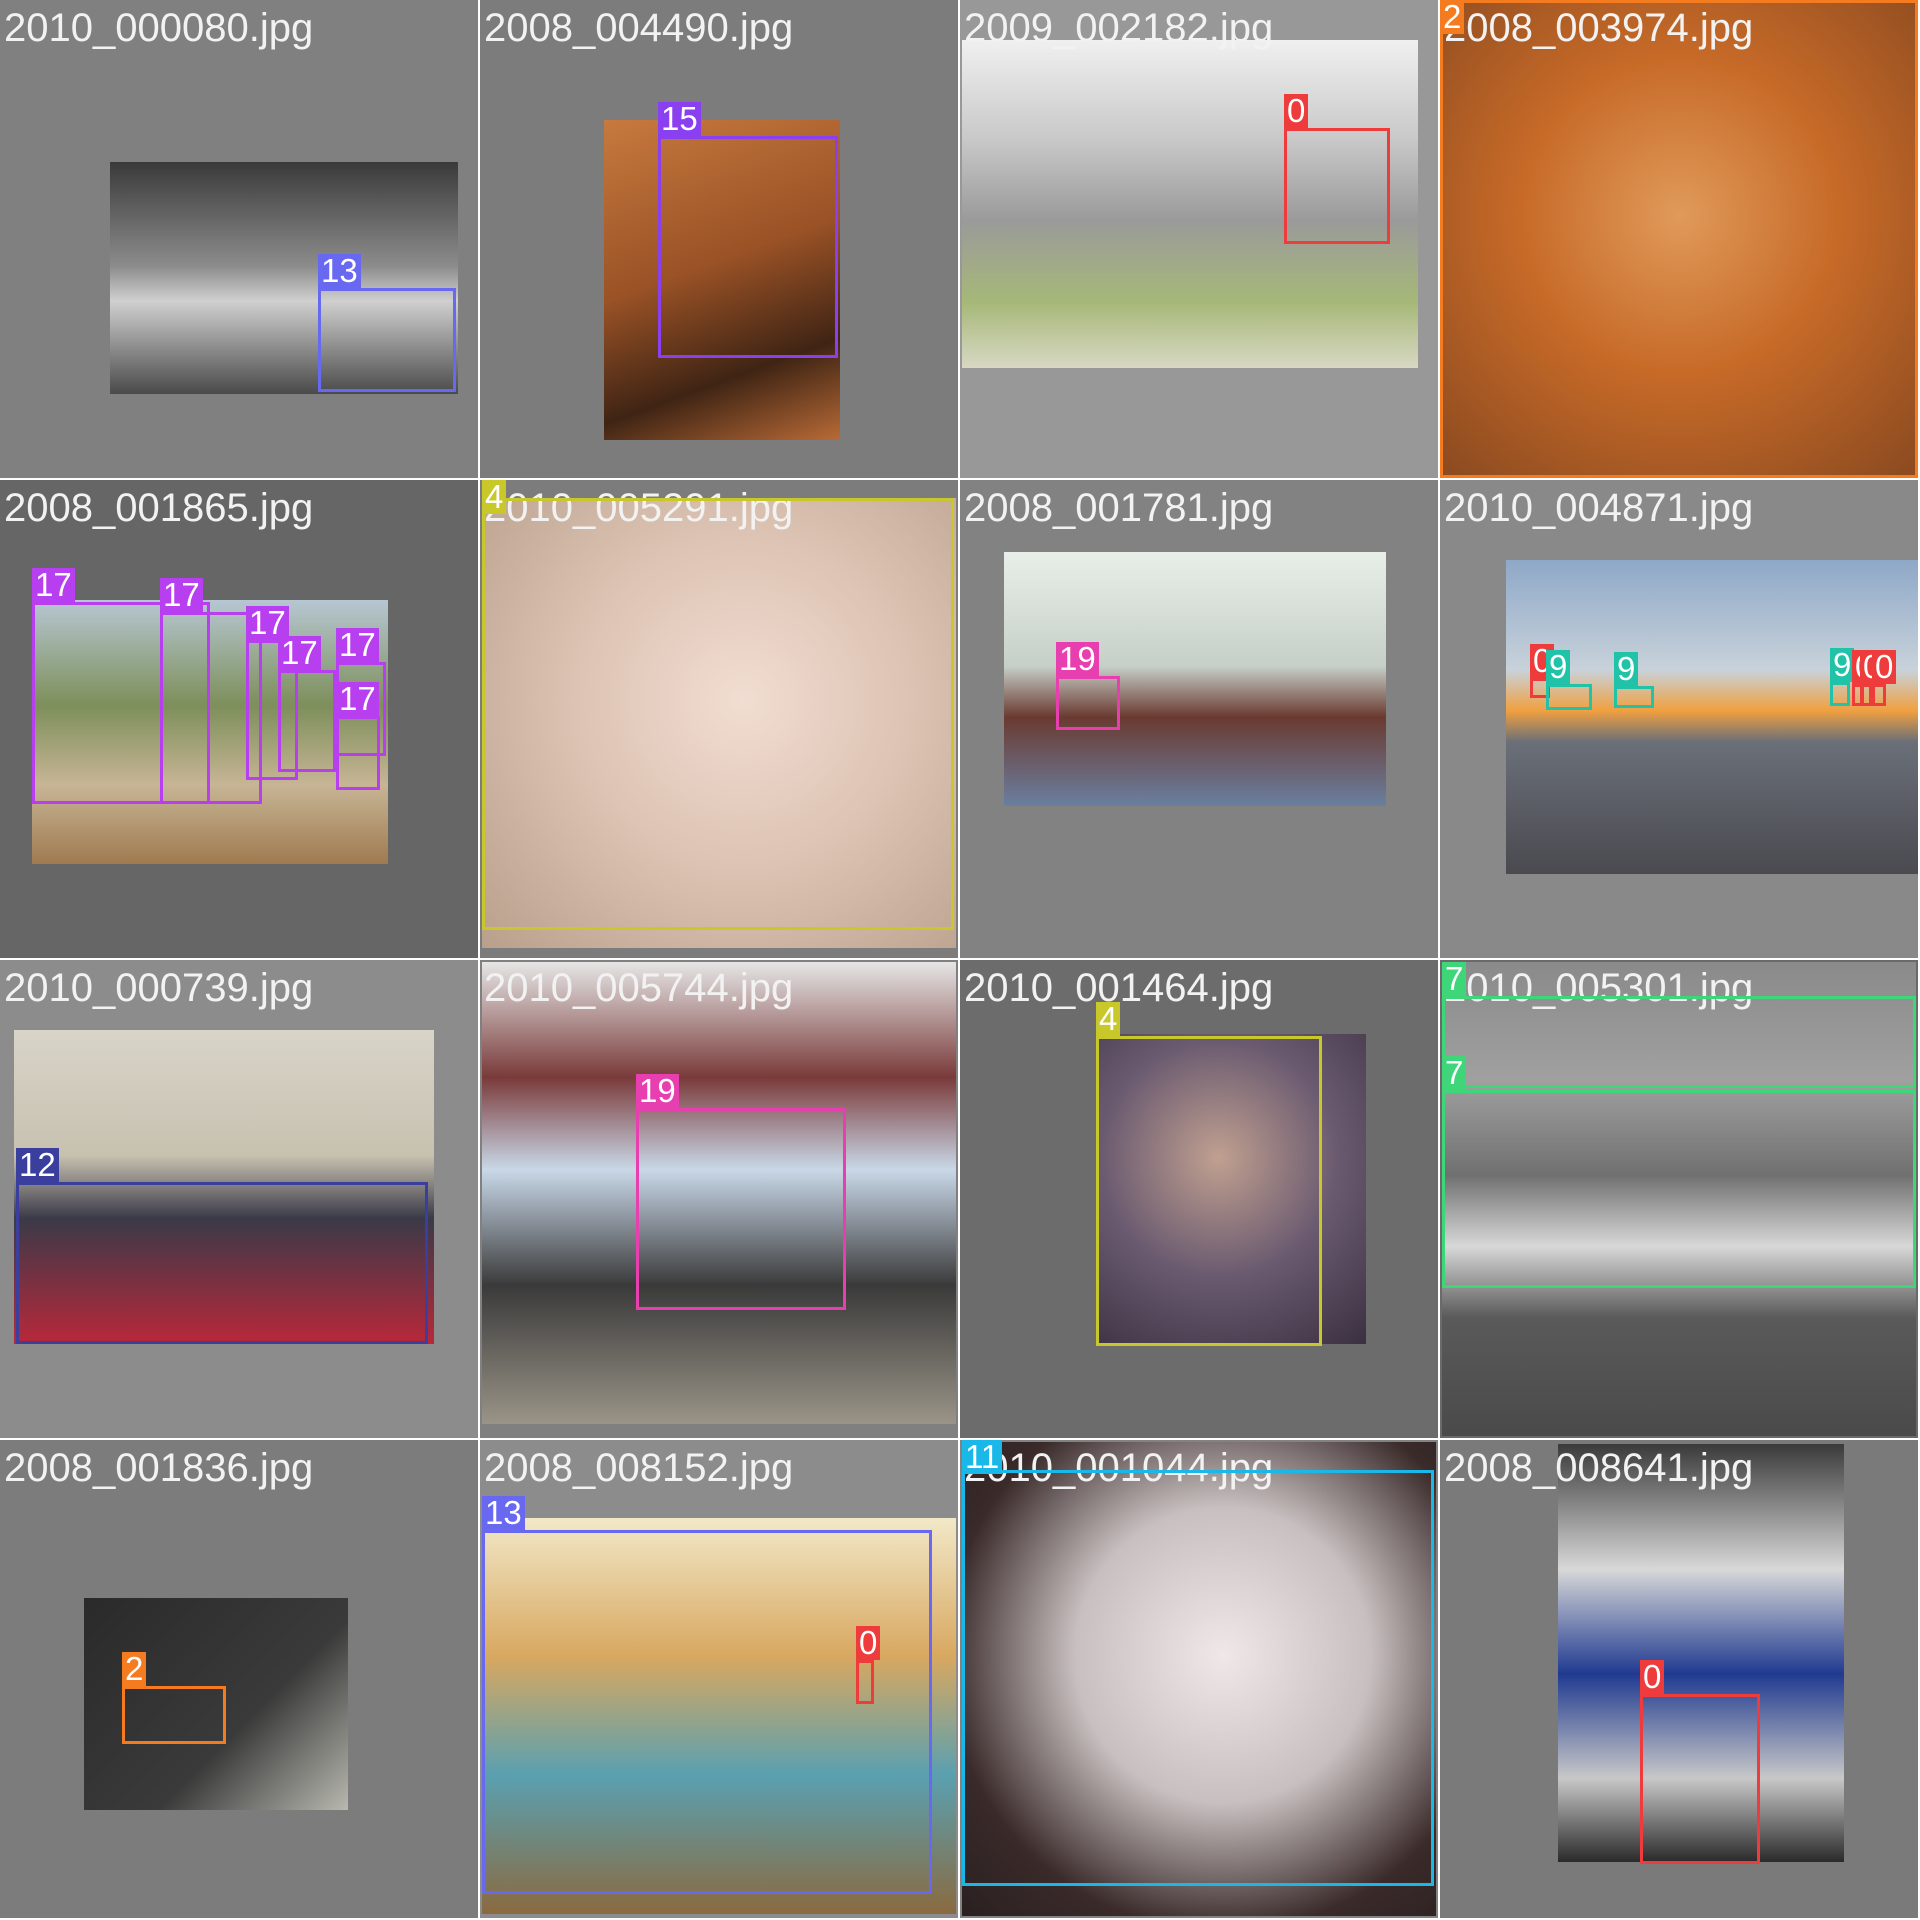 This screenshot has width=1920, height=1920. I want to click on mosaic-tile: 2008_008641.jpg 0, so click(1679, 1679).